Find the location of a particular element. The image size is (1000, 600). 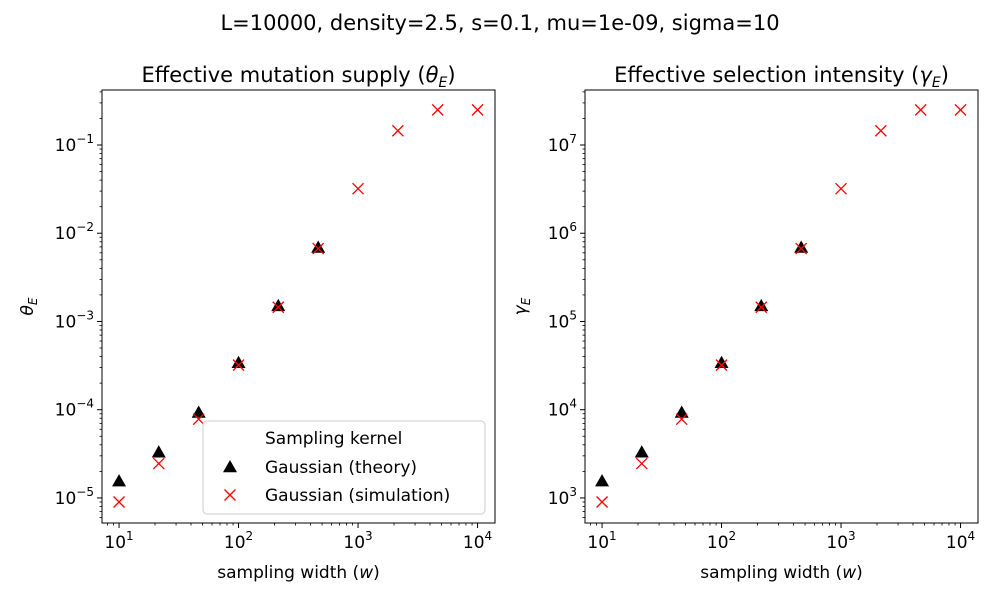

x-axis-label-text: sampling width ( is located at coordinates (771, 573).